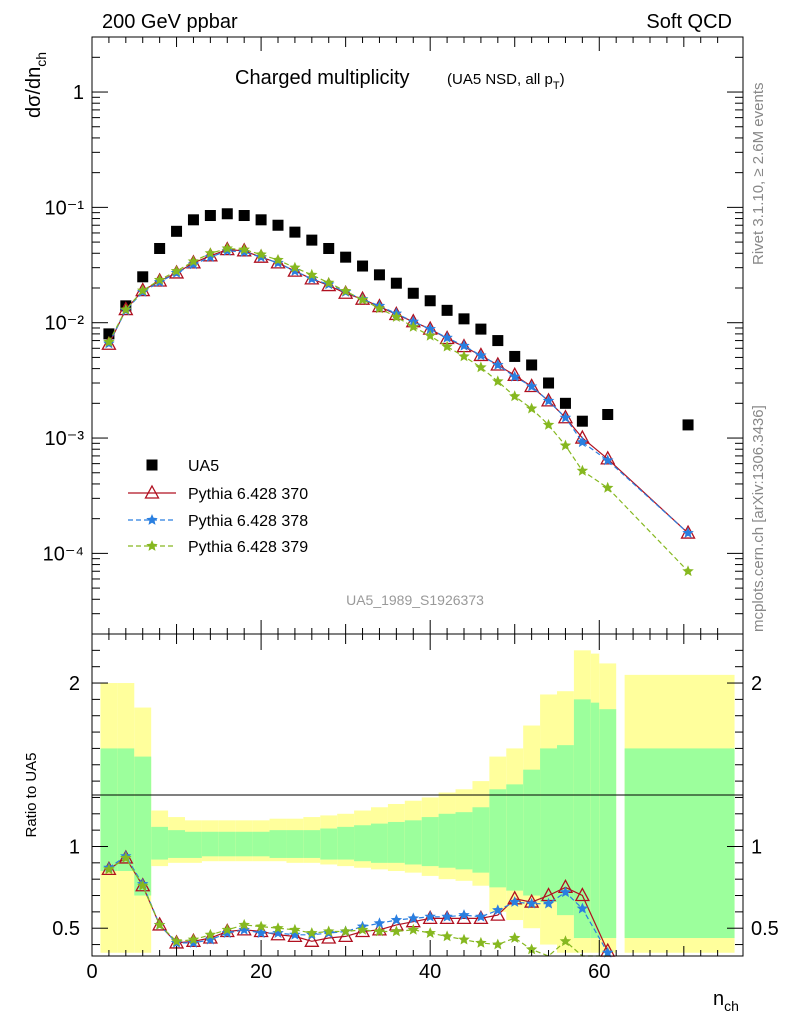  What do you see at coordinates (36, 85) in the screenshot?
I see `main-plot-ylabel: dσ/dnch` at bounding box center [36, 85].